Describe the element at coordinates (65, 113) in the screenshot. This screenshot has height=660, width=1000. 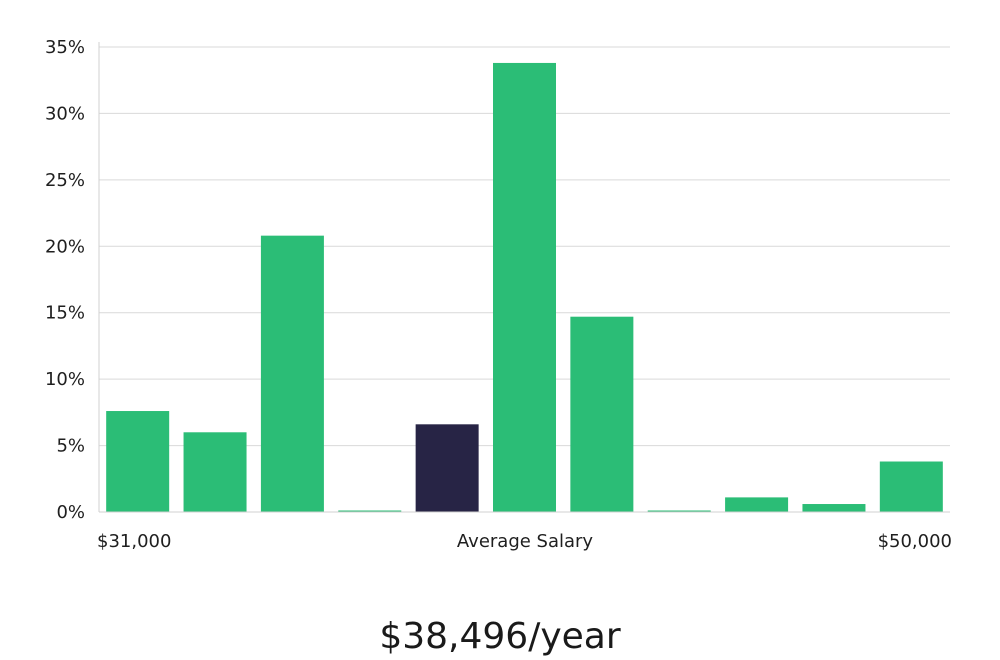
I see `y-tick-label: 30%` at that location.